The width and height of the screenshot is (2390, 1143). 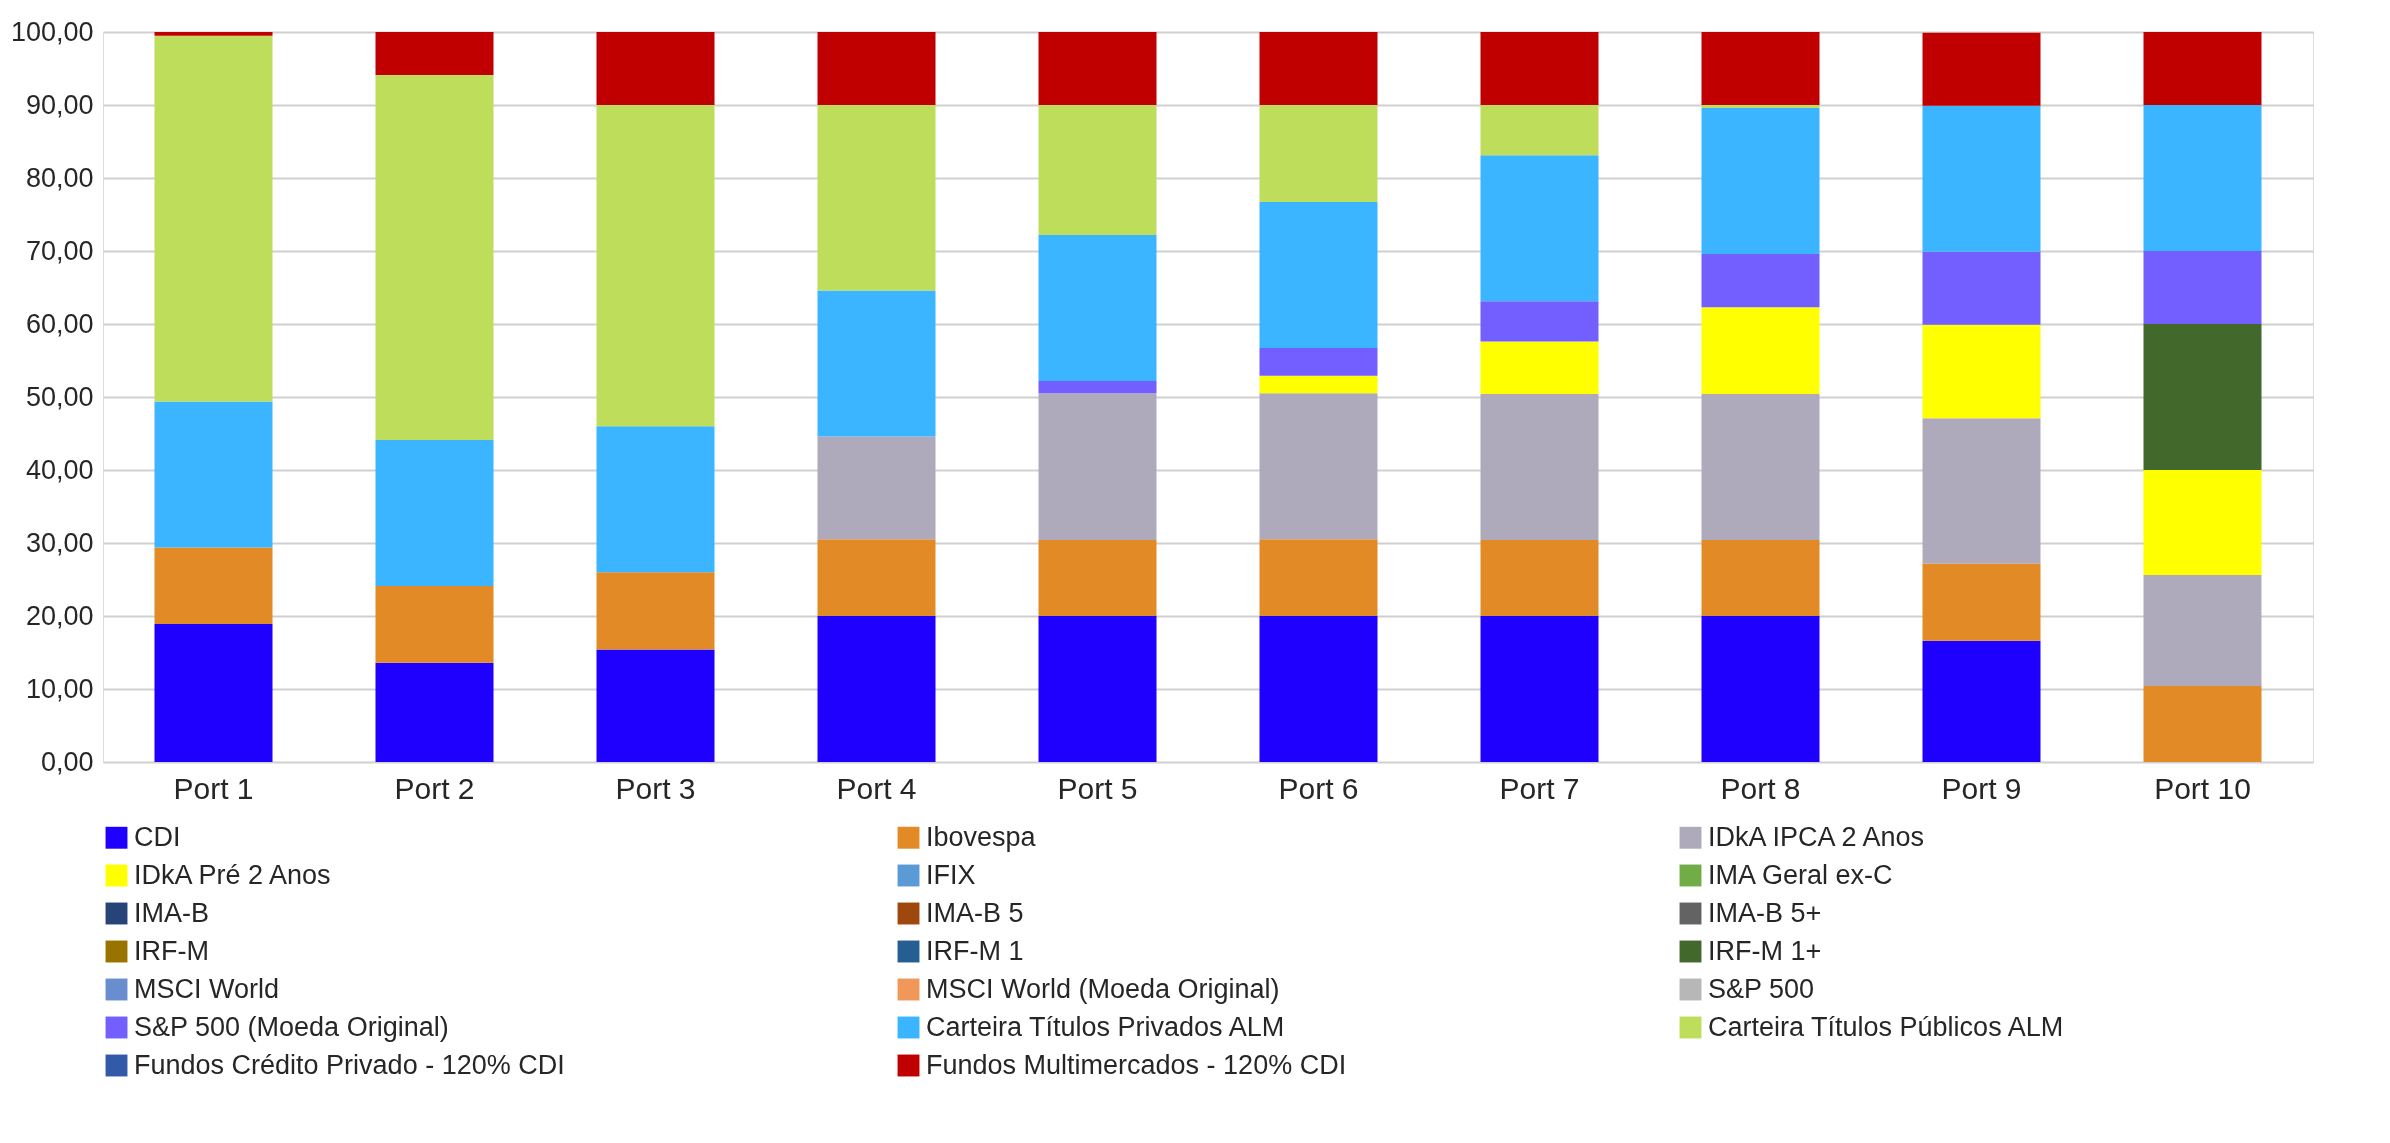 What do you see at coordinates (207, 988) in the screenshot?
I see `legend-label: MSCI World` at bounding box center [207, 988].